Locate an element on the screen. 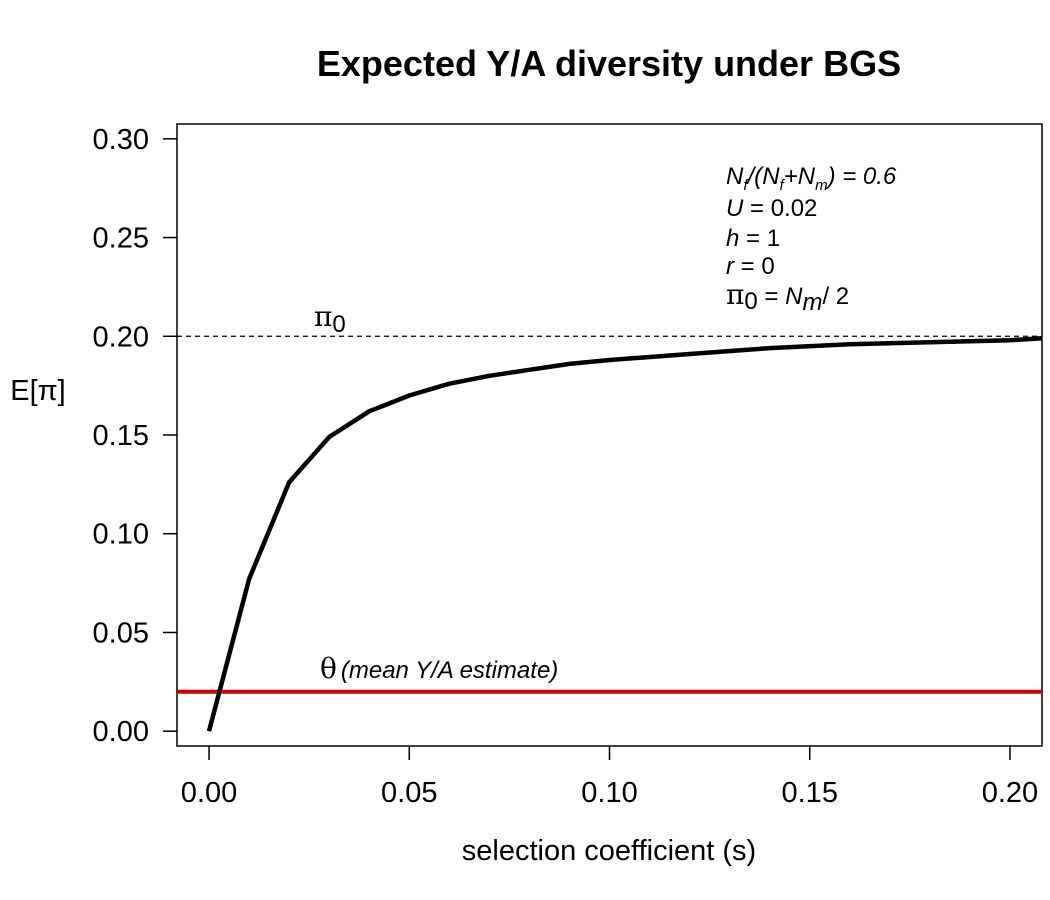 The image size is (1050, 900). x-axis: 0.00 0.05 0.10 0.15 0.20 is located at coordinates (609, 777).